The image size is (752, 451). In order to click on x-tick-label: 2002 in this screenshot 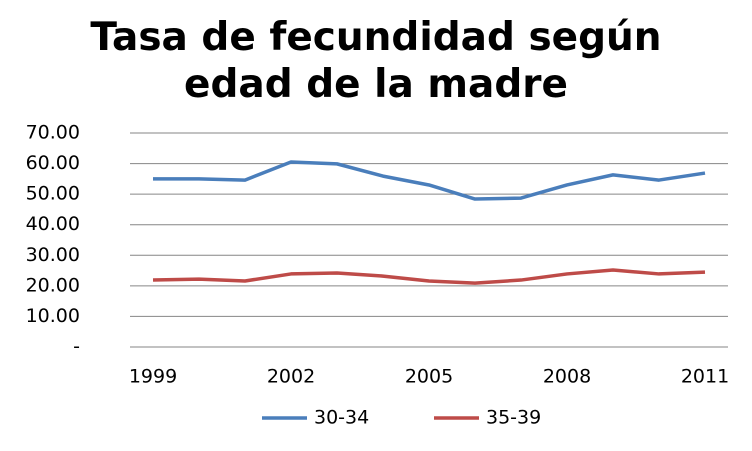, I will do `click(291, 377)`.